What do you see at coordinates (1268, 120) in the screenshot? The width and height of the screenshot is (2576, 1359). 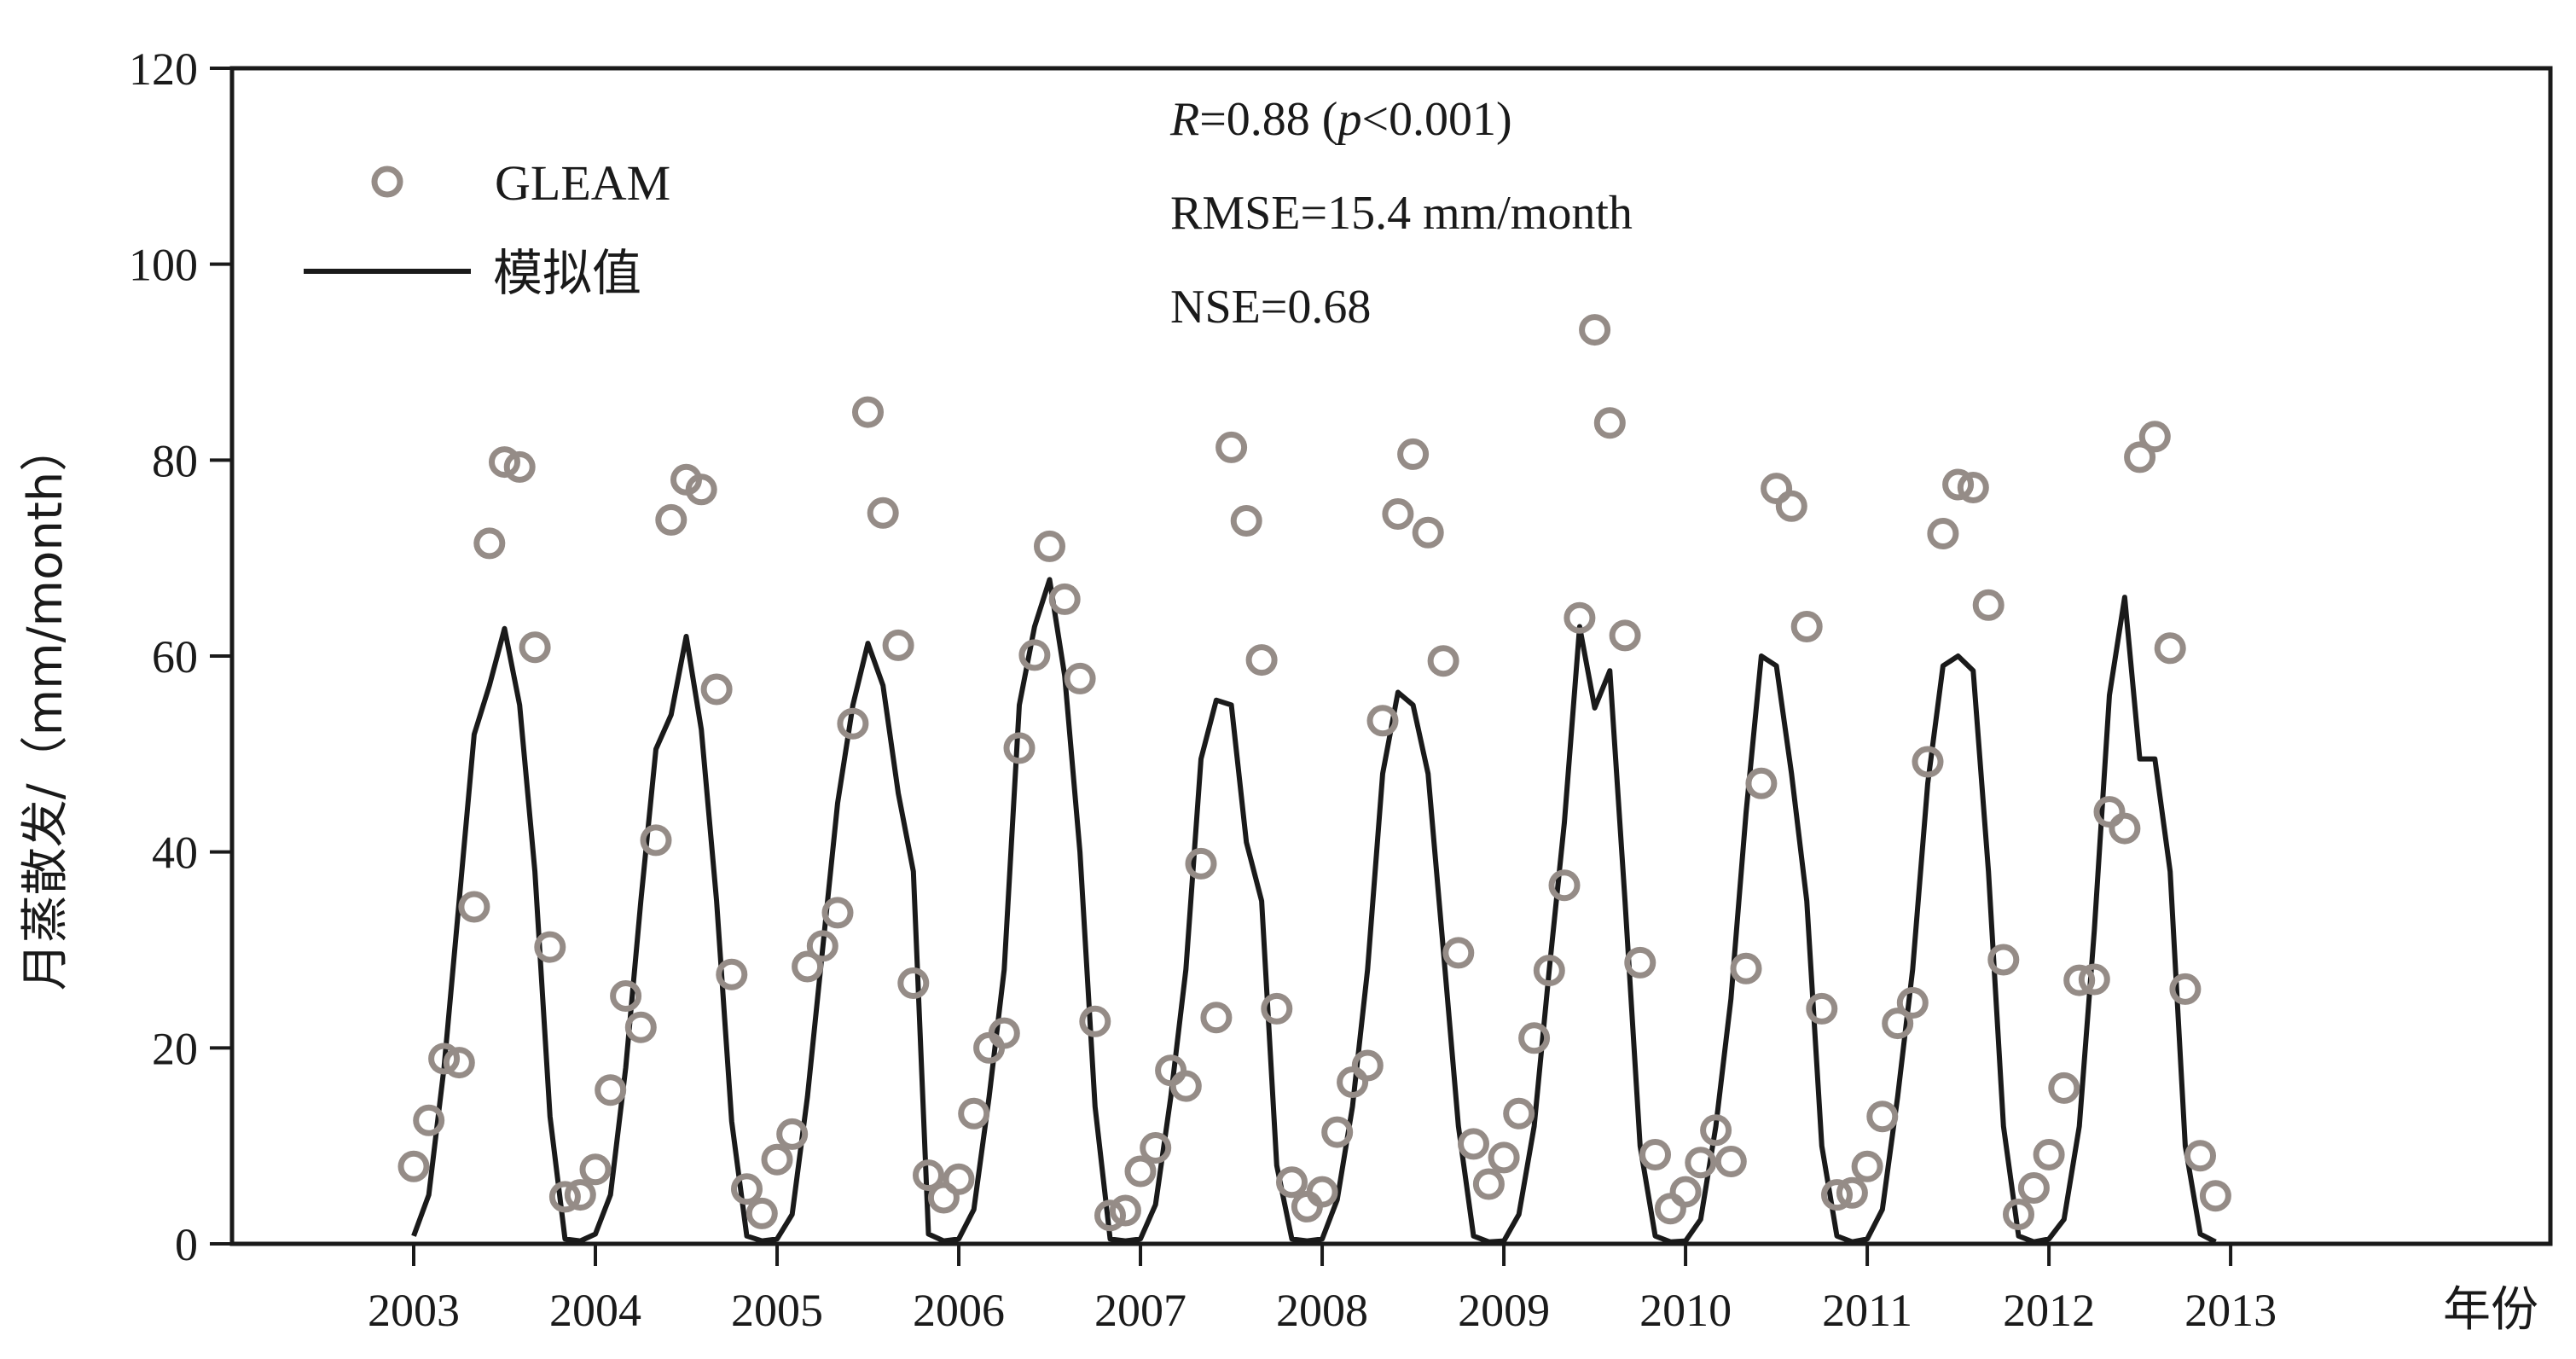 I see `stat-r-value: =0.88 (` at bounding box center [1268, 120].